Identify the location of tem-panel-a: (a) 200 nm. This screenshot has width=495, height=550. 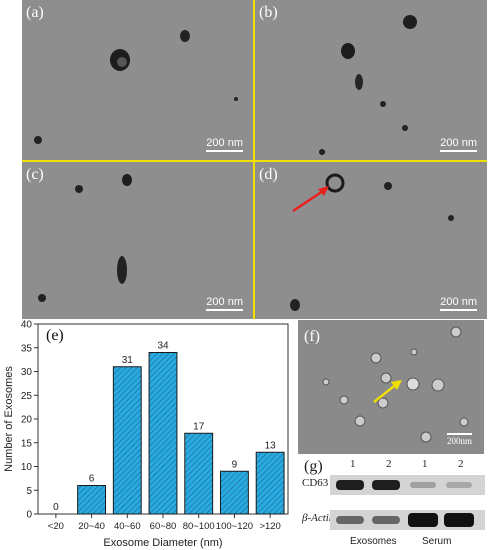
(137, 80).